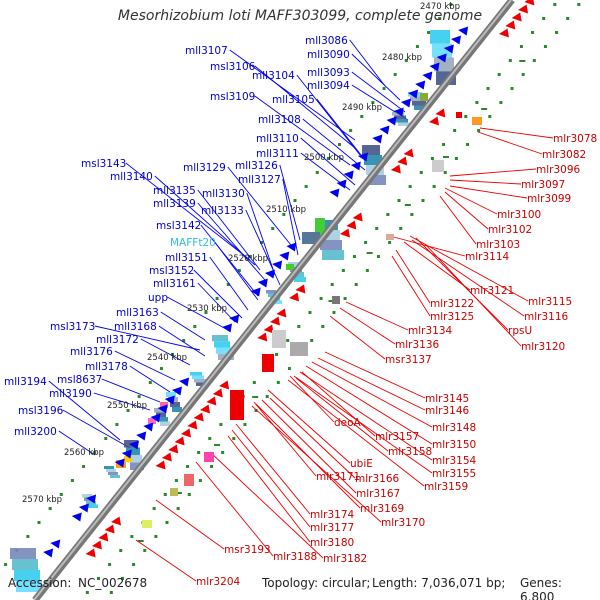  Describe the element at coordinates (447, 411) in the screenshot. I see `reverse-gene-label: mlr3146` at that location.